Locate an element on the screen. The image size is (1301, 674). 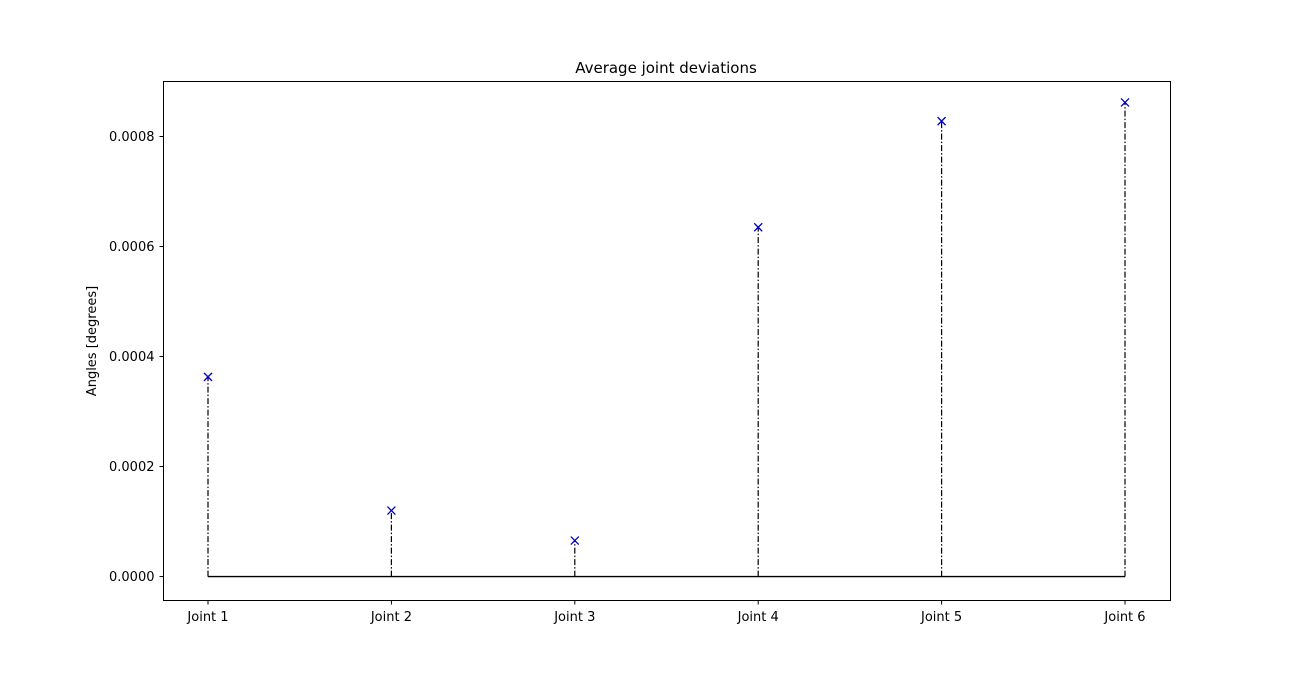
y-tick-label-5: 0.0008 is located at coordinates (132, 137).